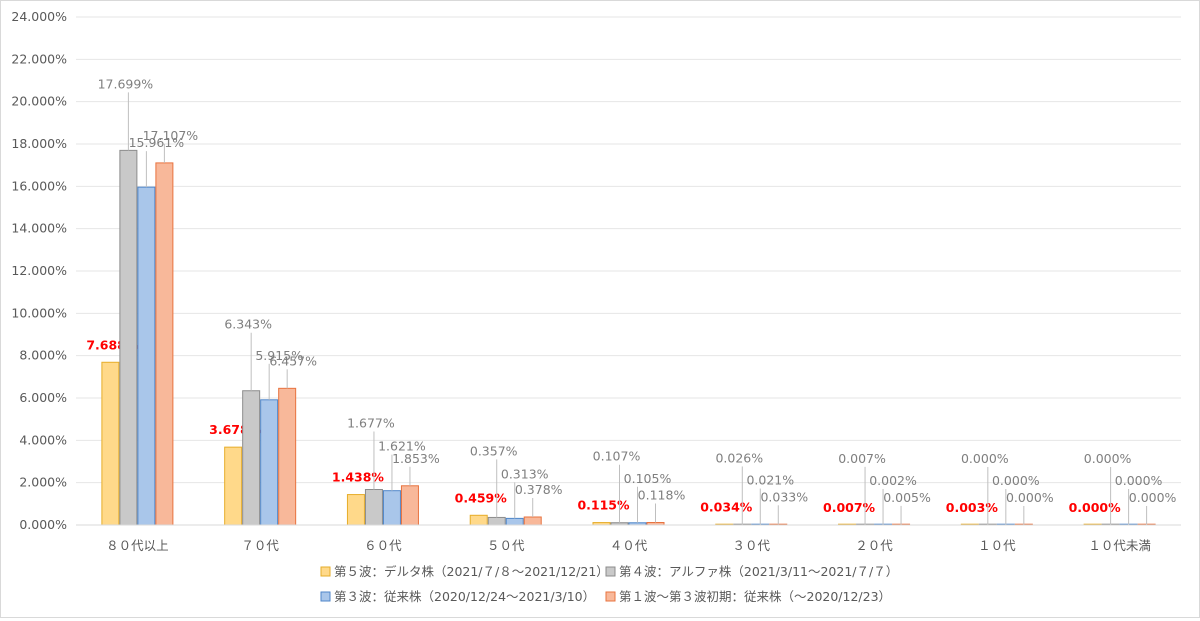 The height and width of the screenshot is (621, 1200). Describe the element at coordinates (755, 596) in the screenshot. I see `legend-label-4: 第１波～第３波初期：従来株（～2020/12/23）` at that location.